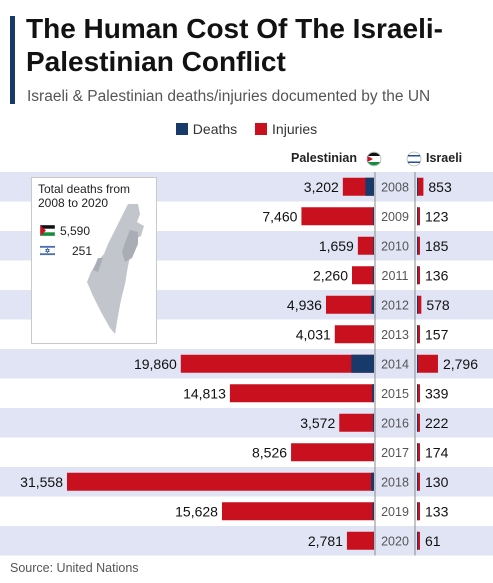 Image resolution: width=493 pixels, height=583 pixels. Describe the element at coordinates (437, 423) in the screenshot. I see `value-label-israeli: 222` at that location.